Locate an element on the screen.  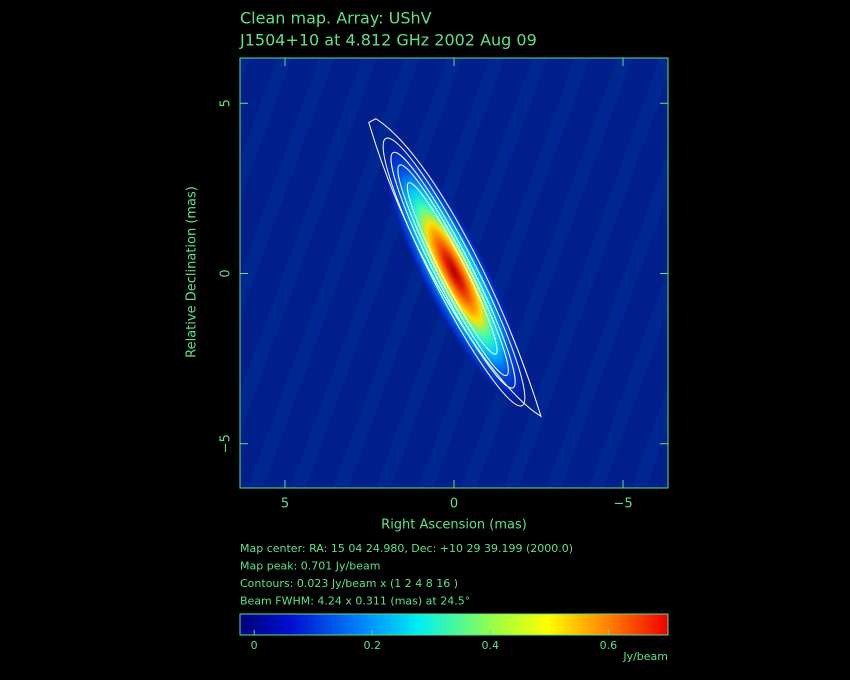
colorbar is located at coordinates (454, 624).